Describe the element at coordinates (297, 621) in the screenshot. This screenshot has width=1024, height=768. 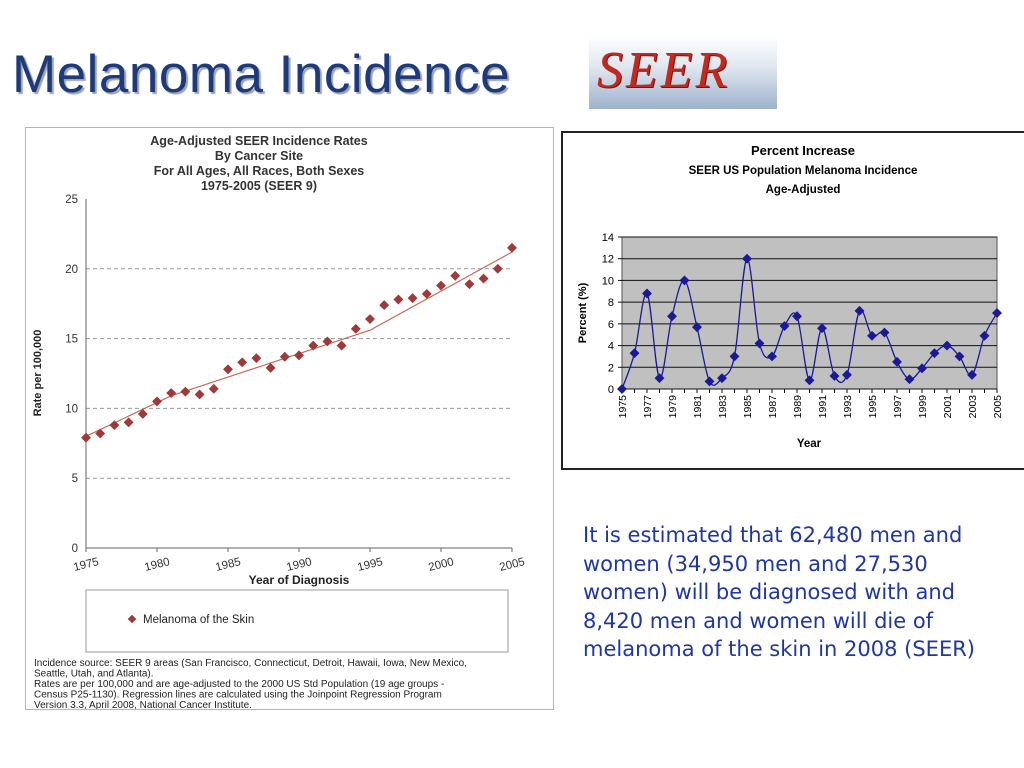
I see `legend-box` at that location.